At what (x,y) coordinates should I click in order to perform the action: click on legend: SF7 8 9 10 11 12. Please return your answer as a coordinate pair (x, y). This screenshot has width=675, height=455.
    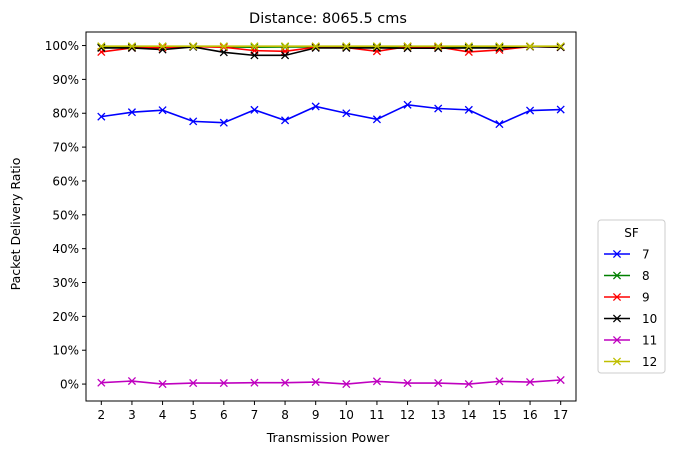
    Looking at the image, I should click on (631, 296).